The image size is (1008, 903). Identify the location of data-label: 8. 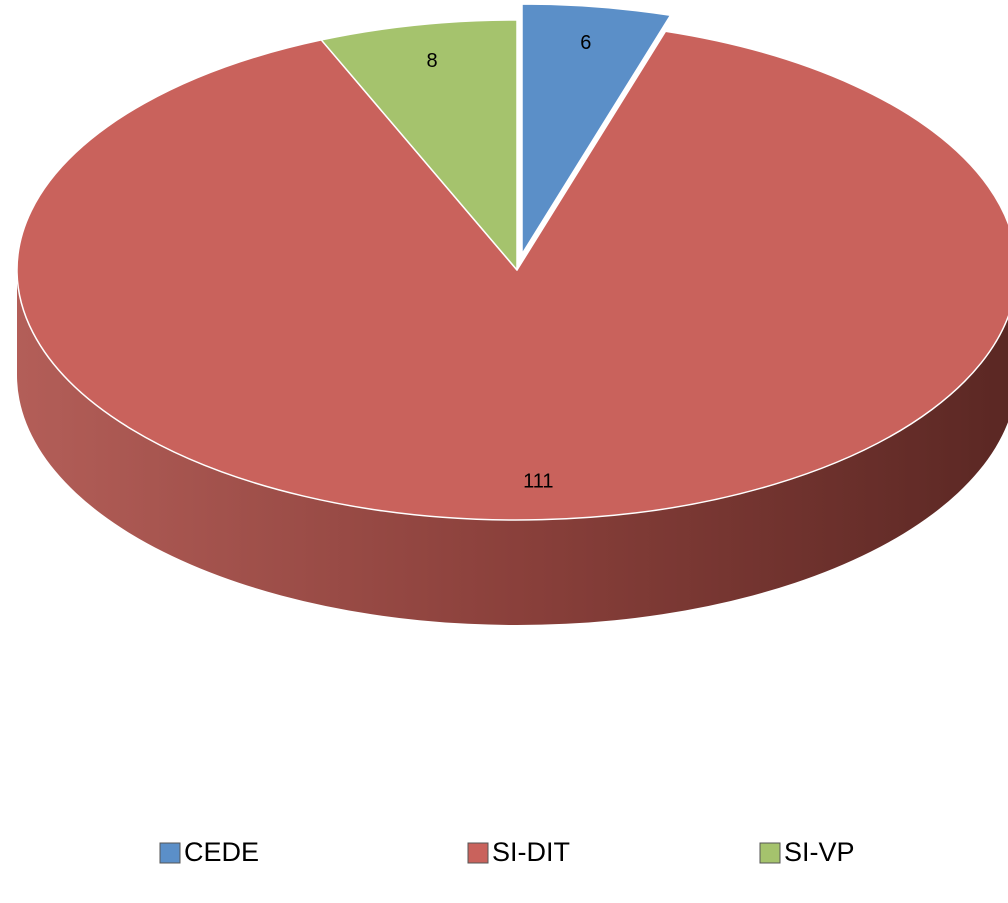
(432, 61).